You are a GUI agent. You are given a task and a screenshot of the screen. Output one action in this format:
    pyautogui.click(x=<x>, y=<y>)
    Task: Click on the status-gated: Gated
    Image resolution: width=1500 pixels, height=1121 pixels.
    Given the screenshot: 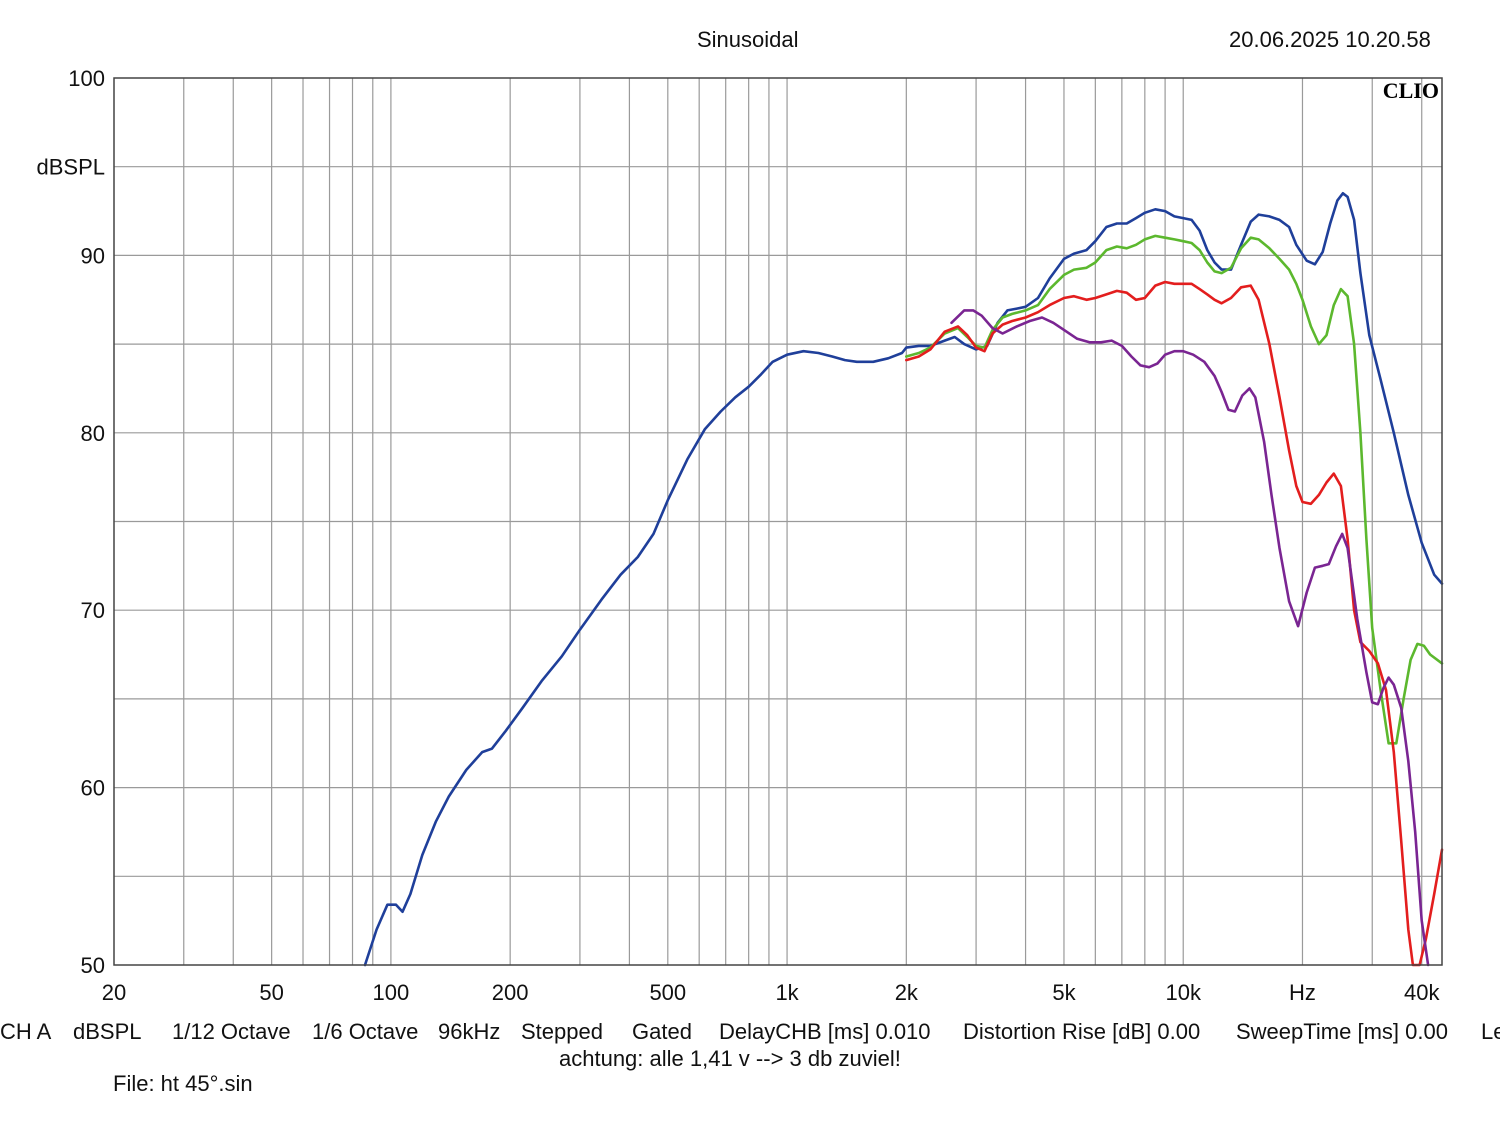 What is the action you would take?
    pyautogui.click(x=662, y=1031)
    